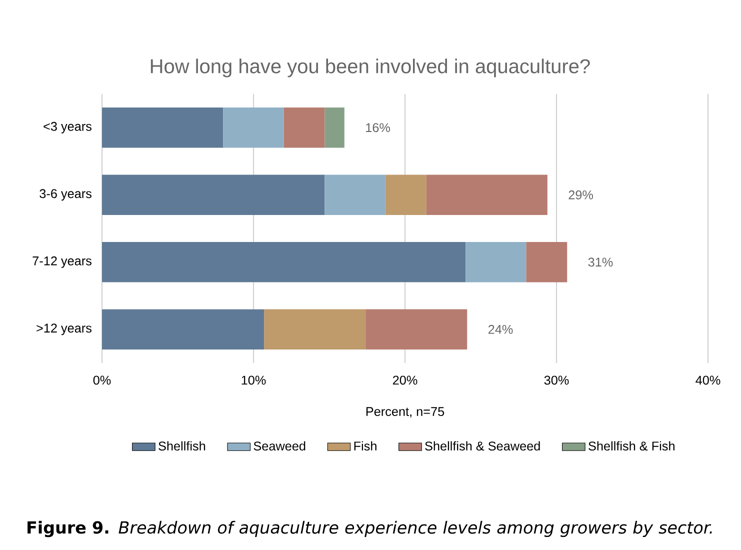  Describe the element at coordinates (581, 195) in the screenshot. I see `total-label: 29%` at that location.